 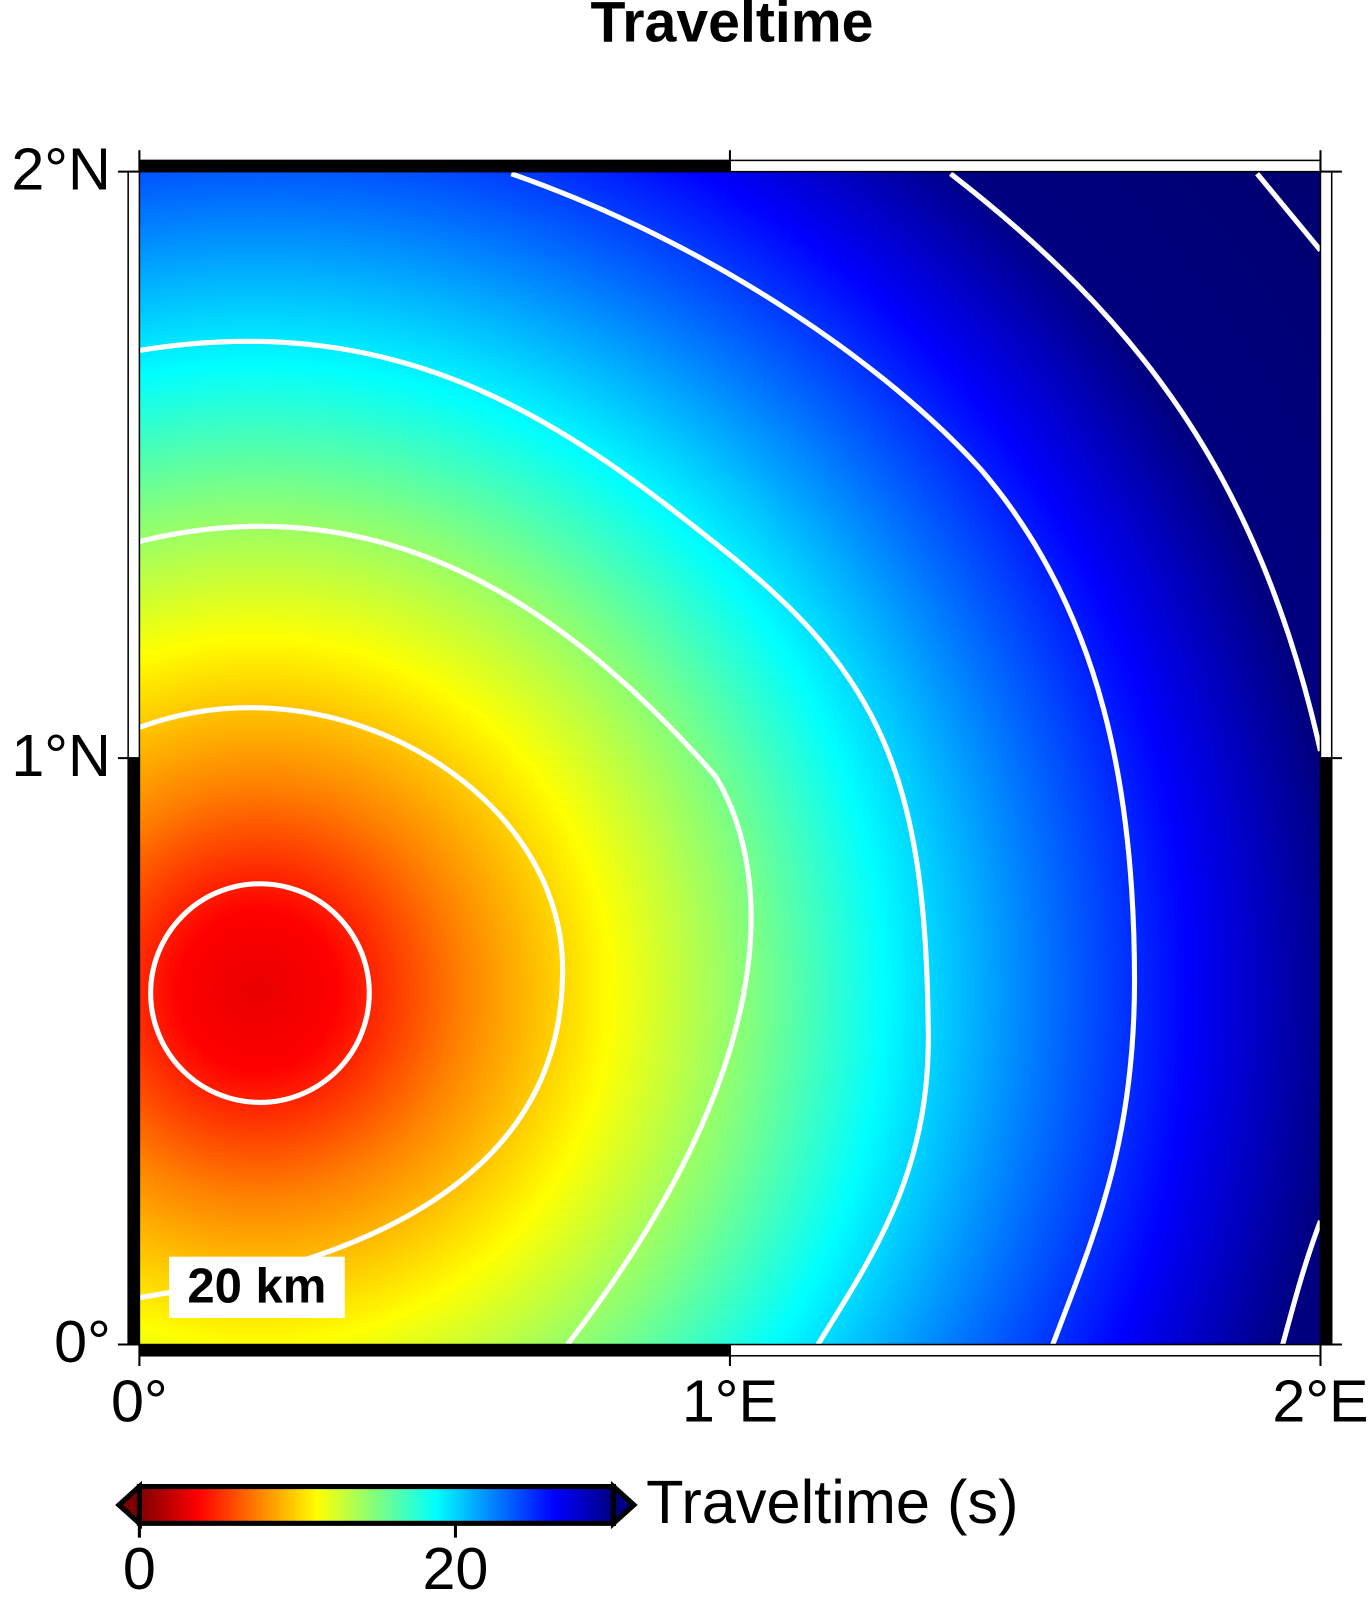 What do you see at coordinates (82, 1341) in the screenshot?
I see `y-tick-label: 0°` at bounding box center [82, 1341].